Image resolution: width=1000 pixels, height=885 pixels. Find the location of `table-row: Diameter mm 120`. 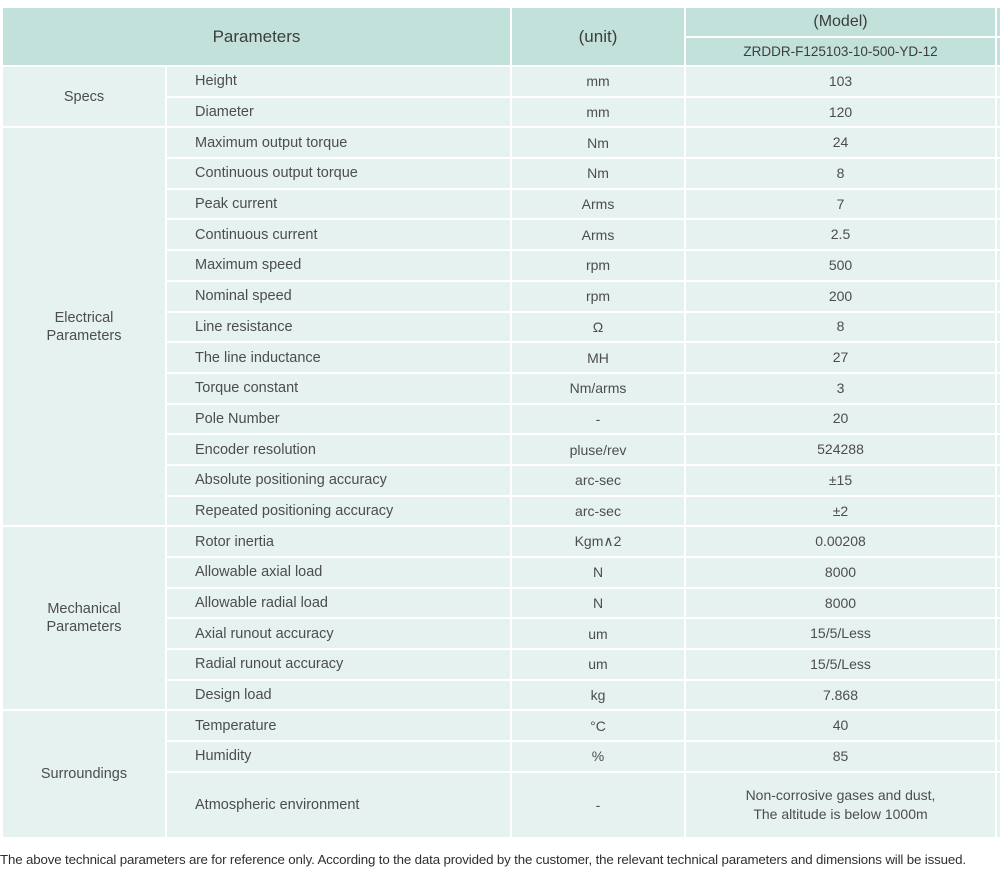

table-row: Diameter mm 120 is located at coordinates (501, 113).